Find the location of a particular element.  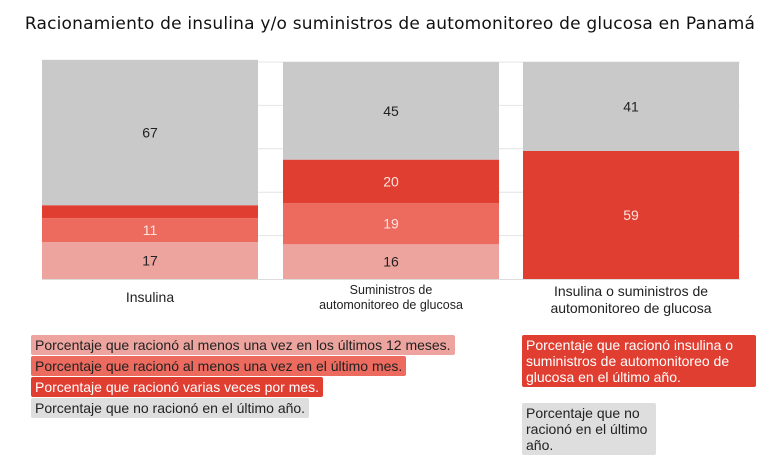

category-label: Insulina is located at coordinates (150, 297).